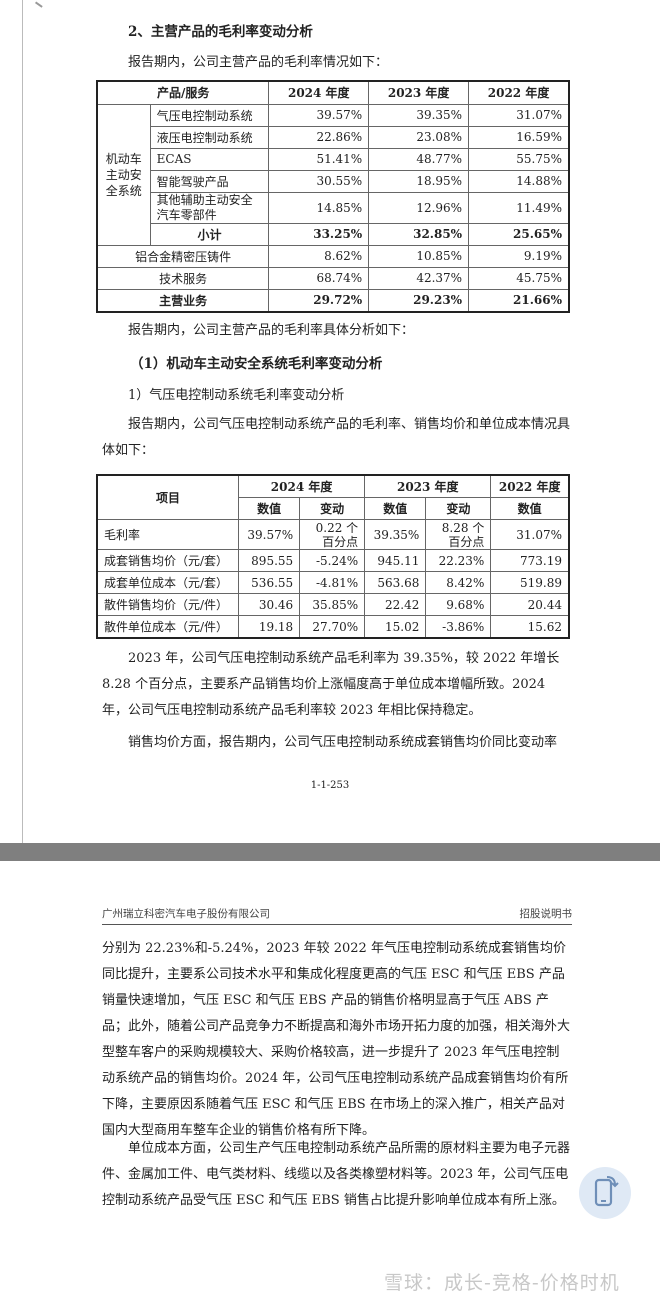  Describe the element at coordinates (167, 560) in the screenshot. I see `row-name: 成套销售均价（元/套）` at that location.